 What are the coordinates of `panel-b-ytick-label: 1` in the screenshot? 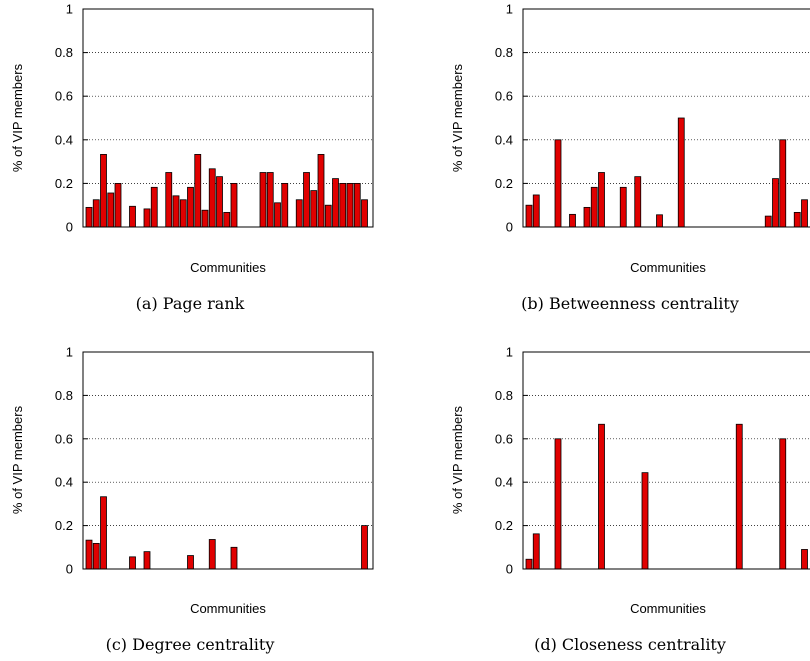 It's located at (509, 9).